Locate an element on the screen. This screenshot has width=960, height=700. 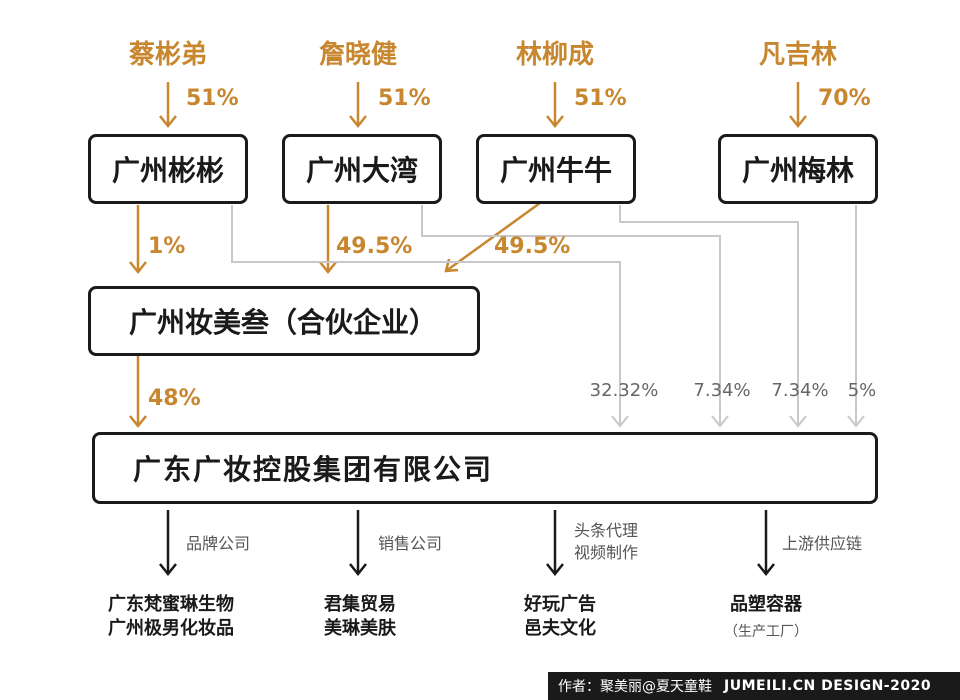
subsidiary-group-supply: 品塑容器 is located at coordinates (766, 605).